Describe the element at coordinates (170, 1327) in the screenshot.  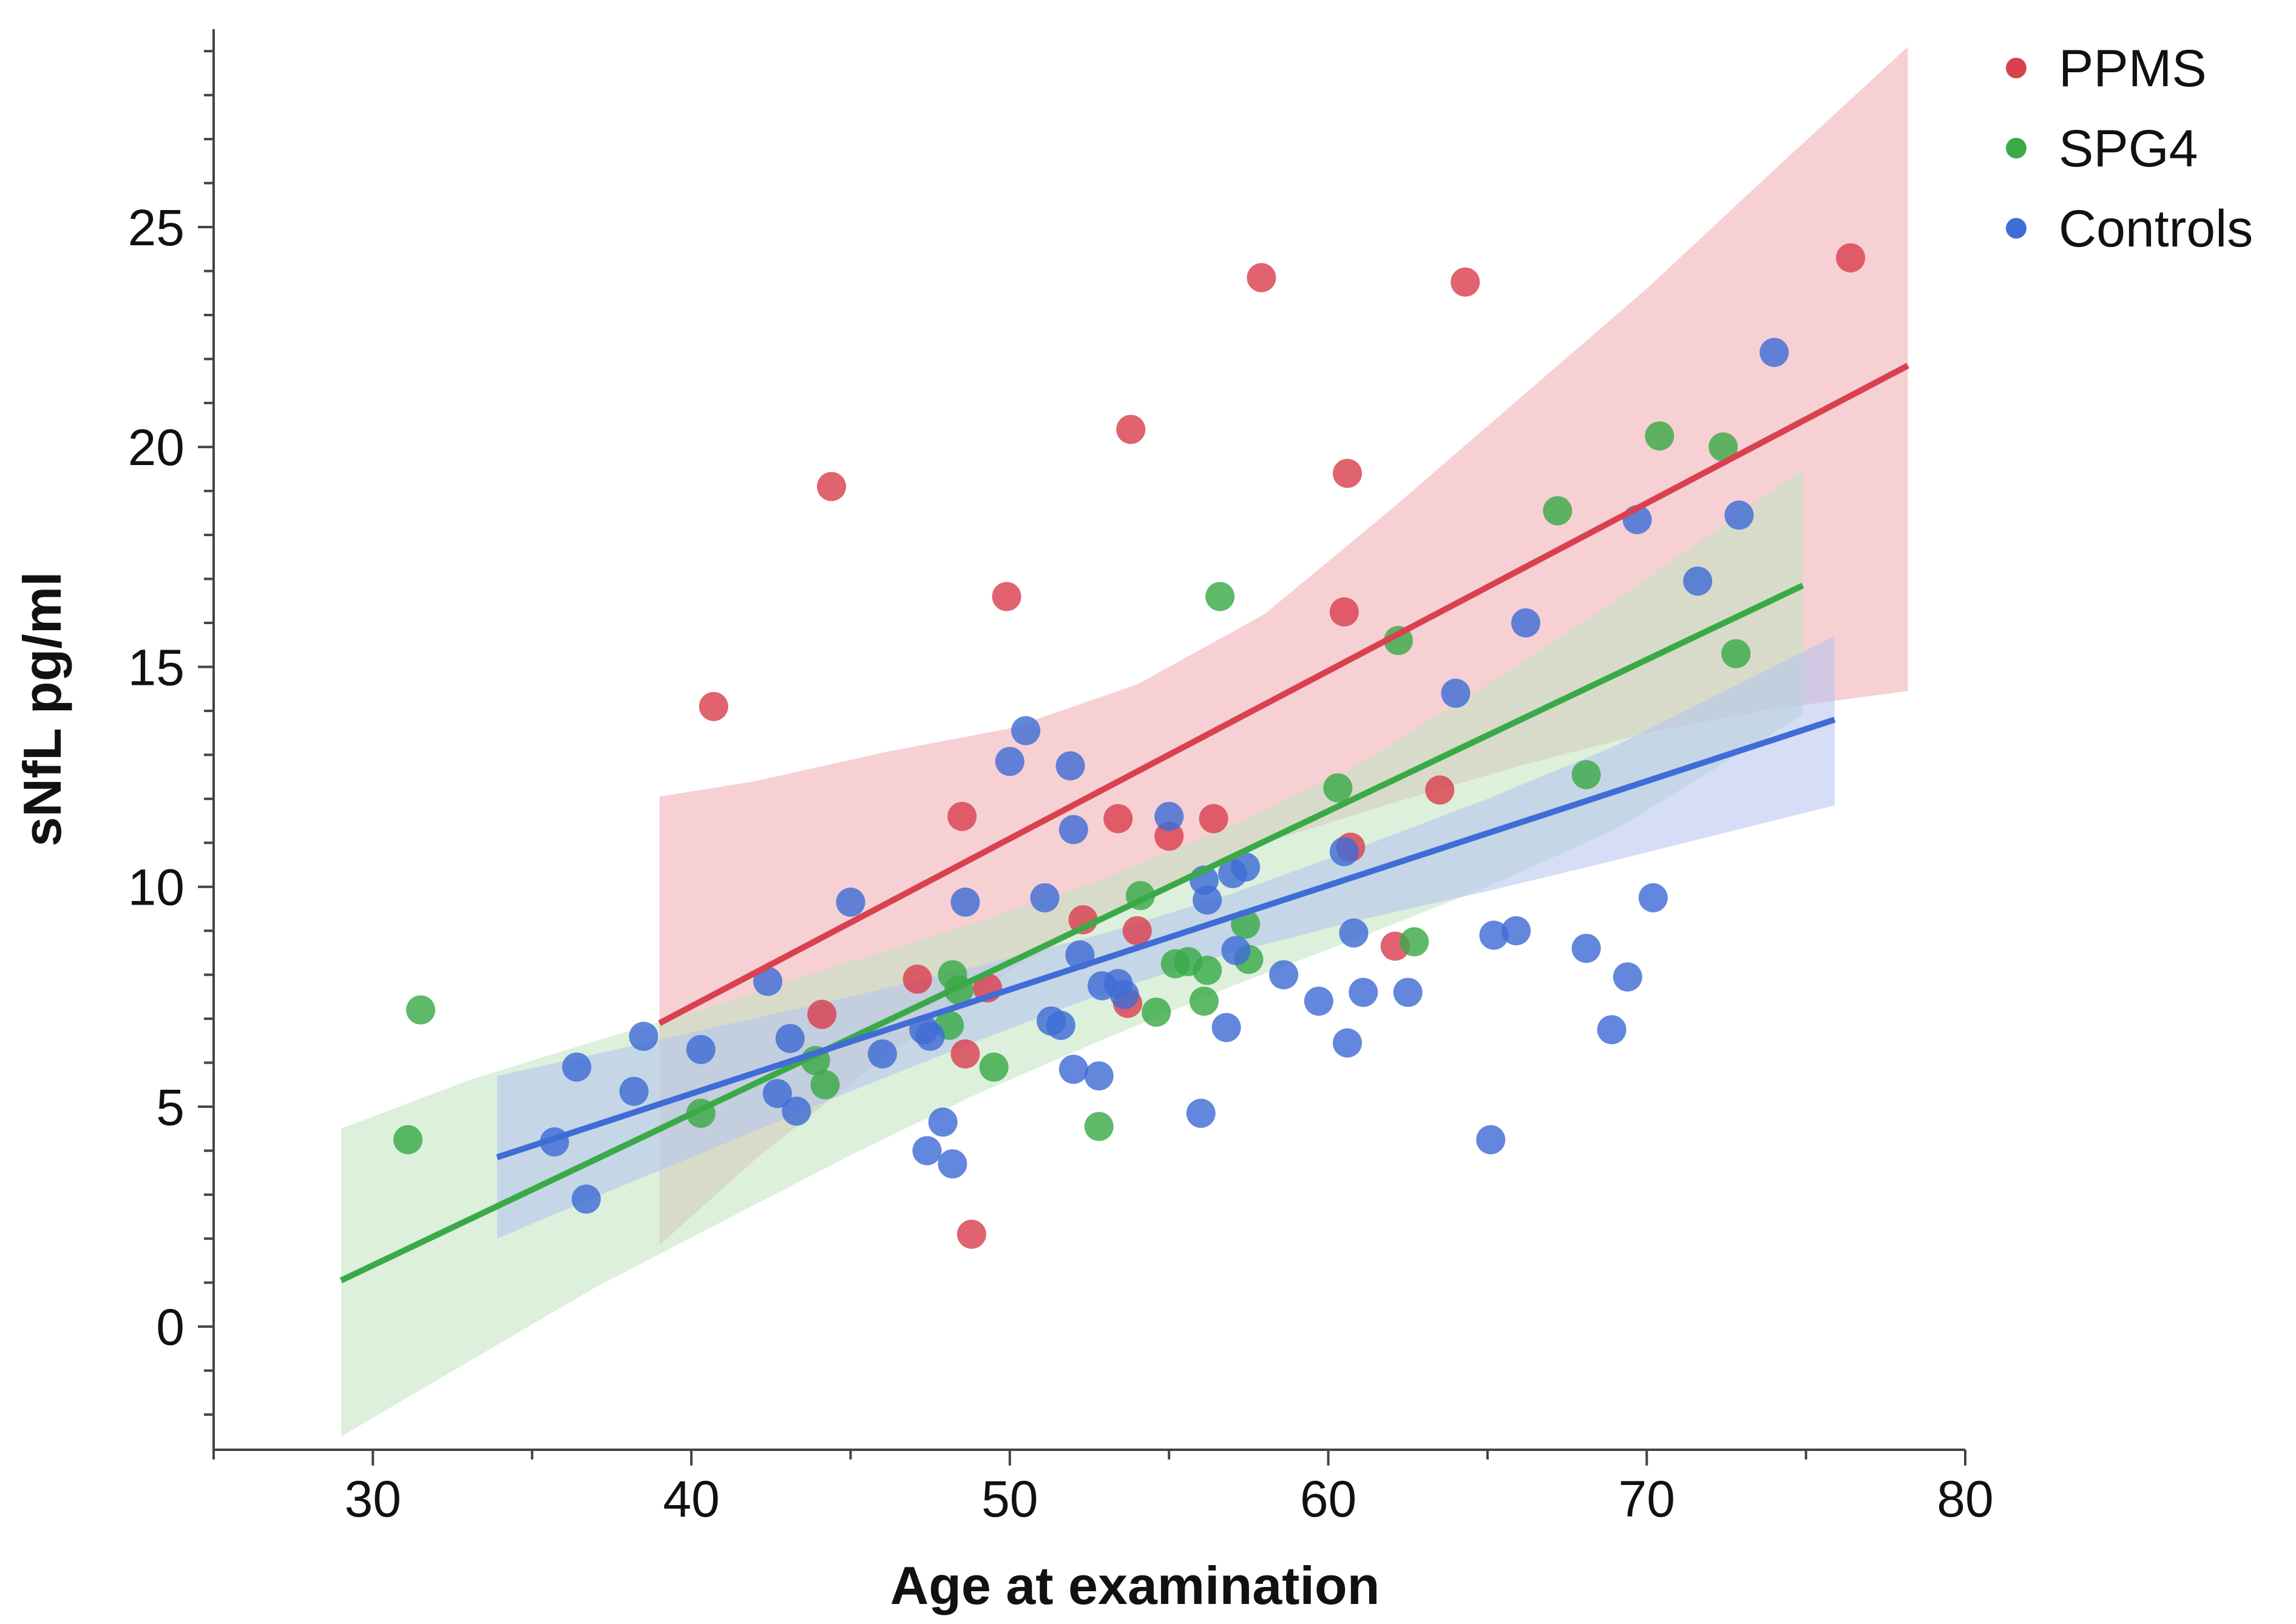
I see `y-tick-label: 0` at that location.